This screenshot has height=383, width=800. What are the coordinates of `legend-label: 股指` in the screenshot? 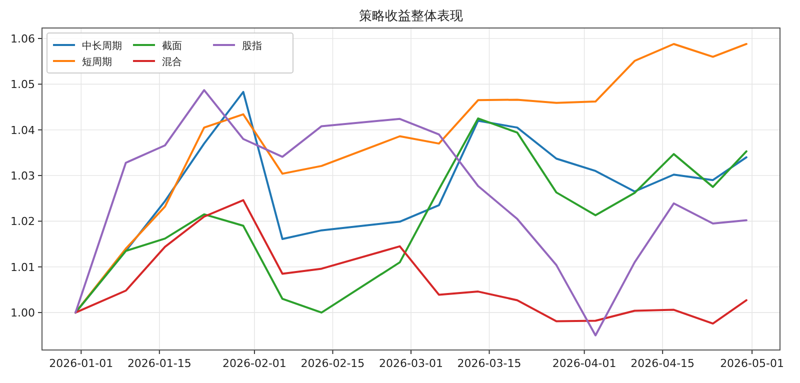 It's located at (252, 46).